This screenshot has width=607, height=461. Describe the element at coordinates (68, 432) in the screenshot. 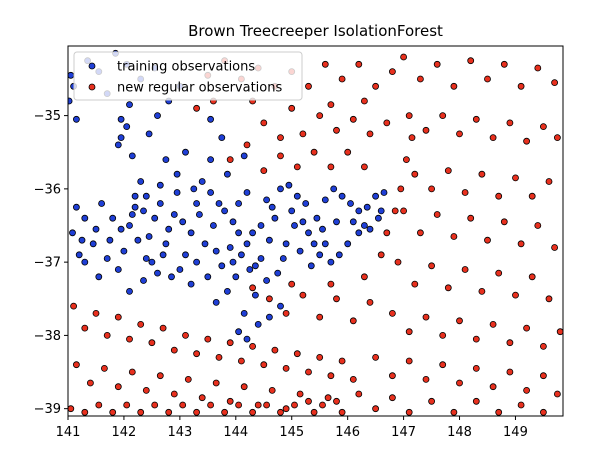

I see `x-tick-label: 141` at that location.